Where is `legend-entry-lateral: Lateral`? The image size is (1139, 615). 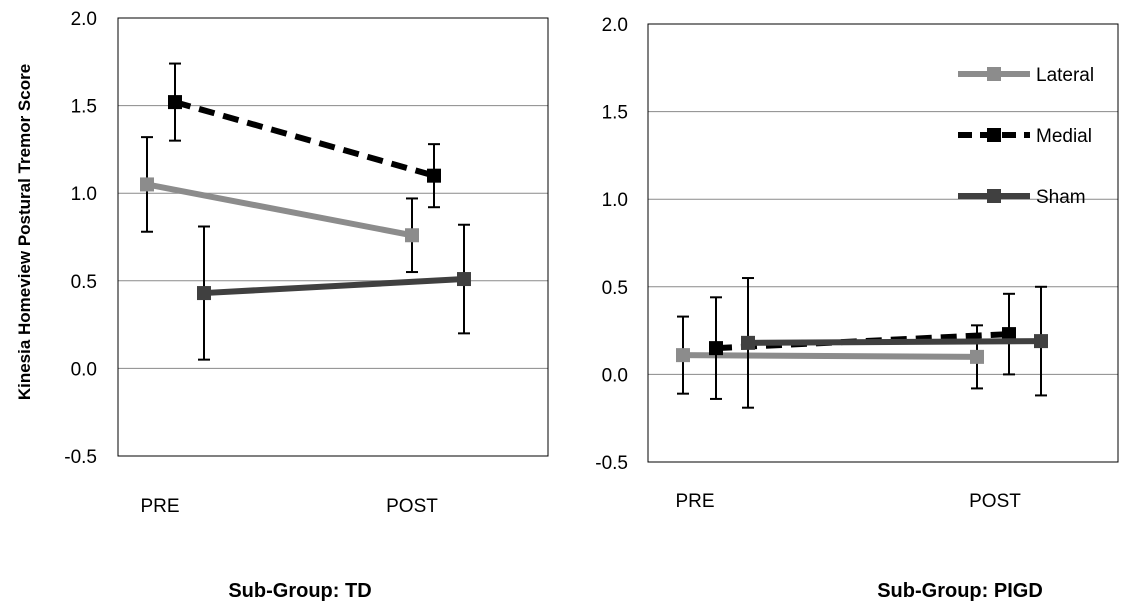 legend-entry-lateral: Lateral is located at coordinates (1026, 75).